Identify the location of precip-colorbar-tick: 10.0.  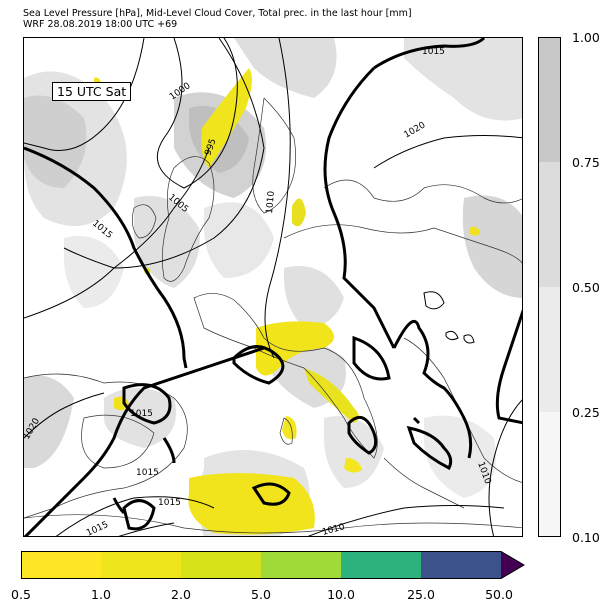
(341, 594).